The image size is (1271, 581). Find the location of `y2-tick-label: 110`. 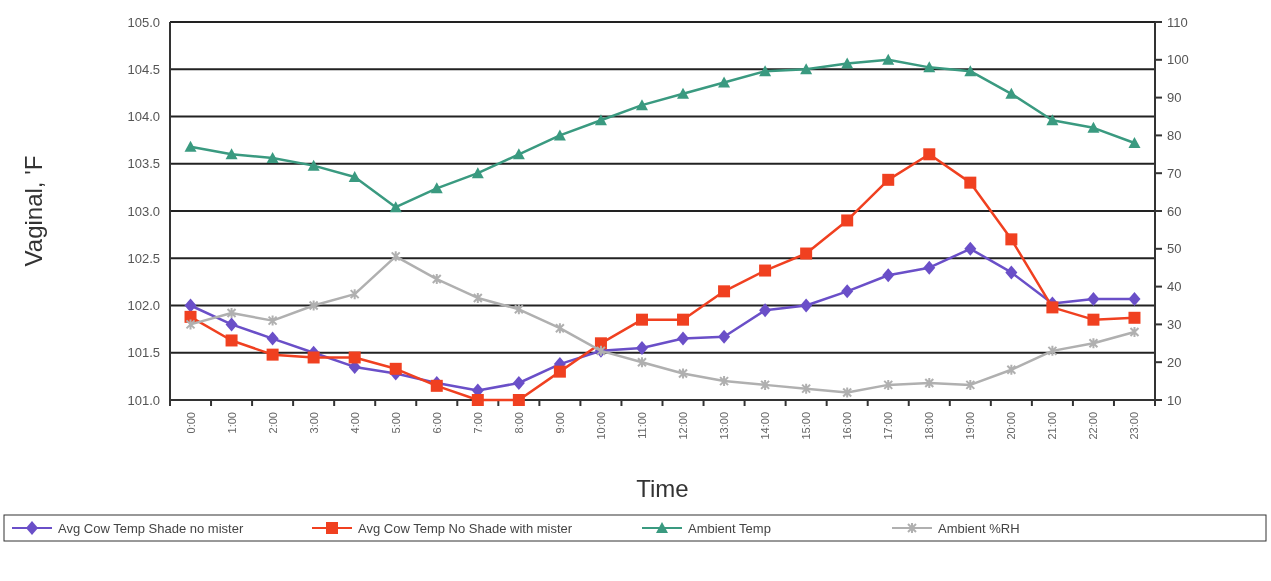

y2-tick-label: 110 is located at coordinates (1177, 22).